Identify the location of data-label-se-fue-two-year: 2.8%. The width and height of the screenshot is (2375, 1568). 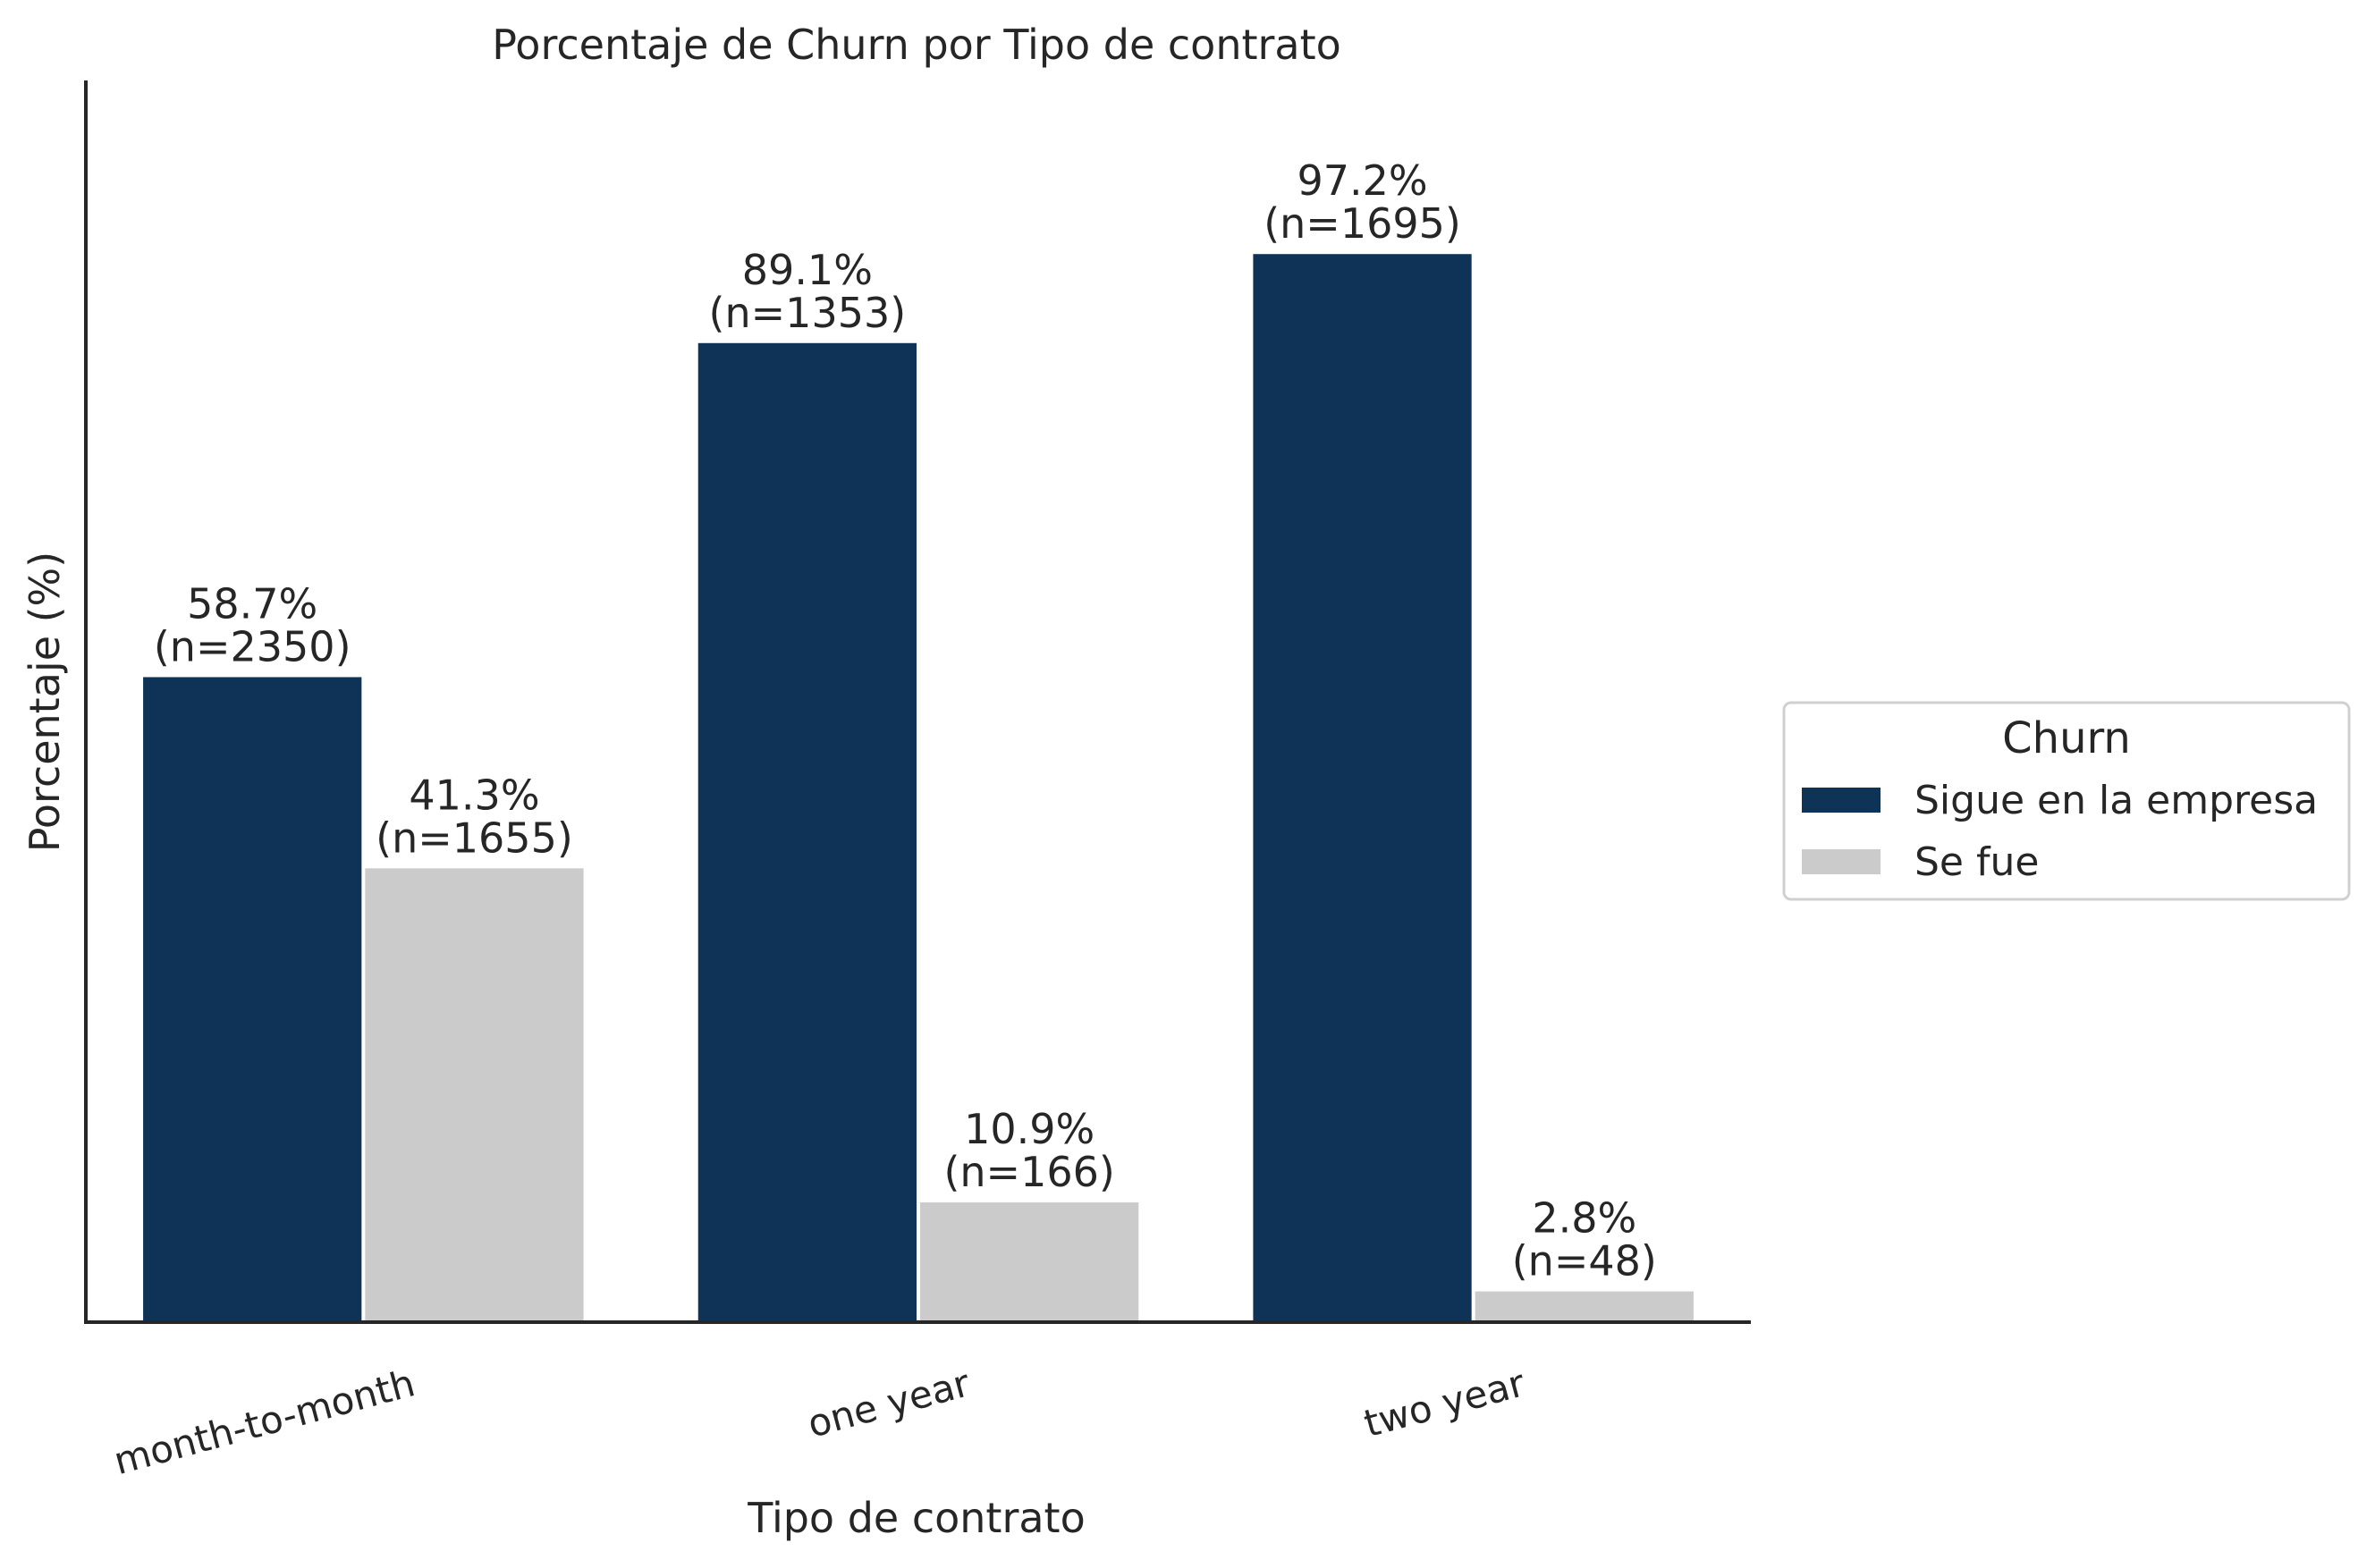
(1584, 1218).